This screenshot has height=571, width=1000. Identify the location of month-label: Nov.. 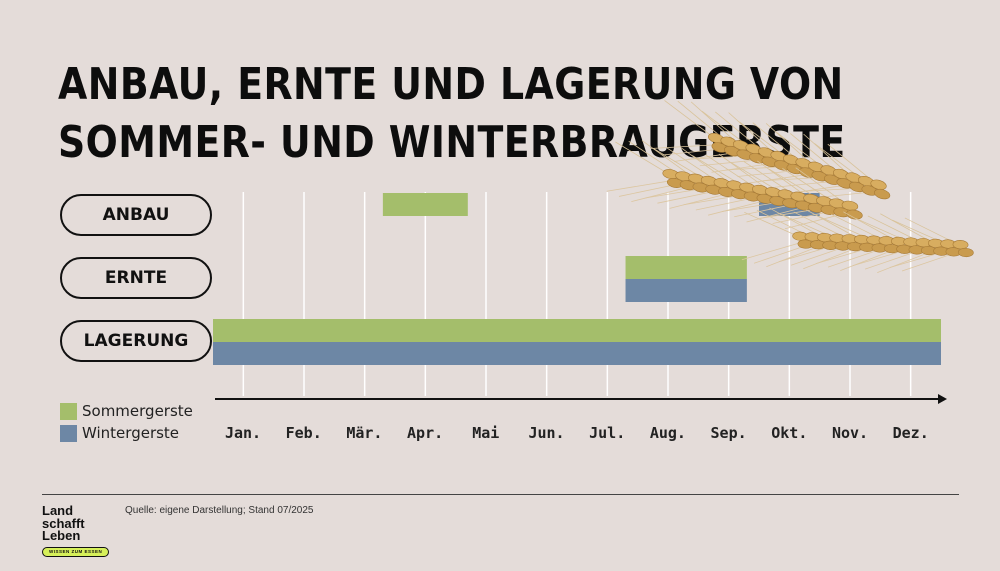
(850, 433).